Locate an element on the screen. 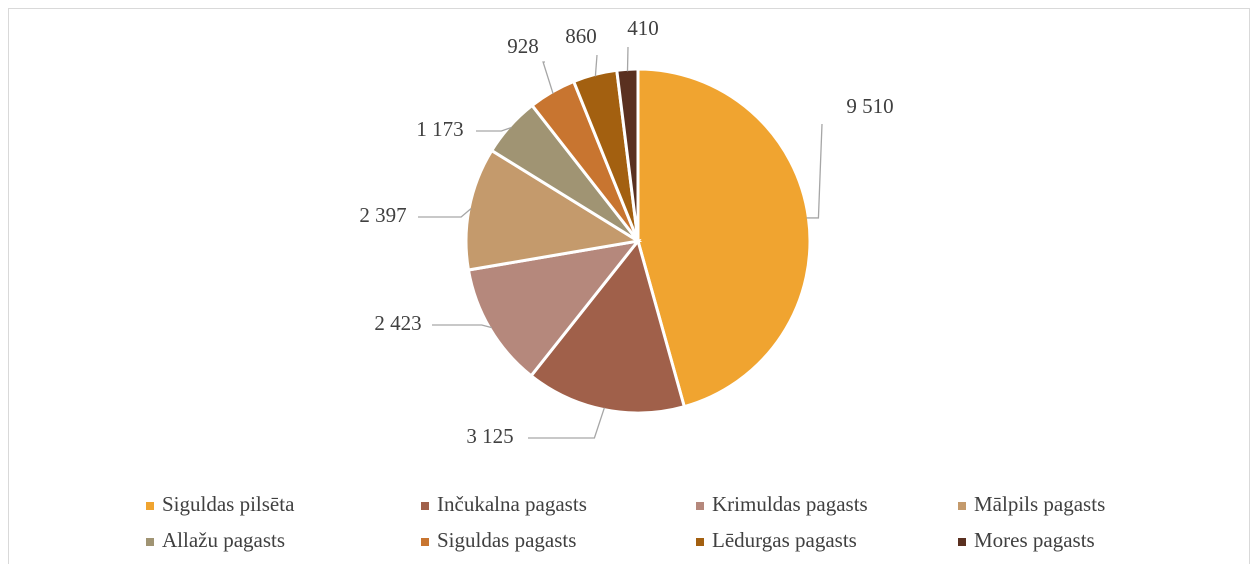 This screenshot has height=564, width=1258. legend-label: Allažu pagasts is located at coordinates (223, 540).